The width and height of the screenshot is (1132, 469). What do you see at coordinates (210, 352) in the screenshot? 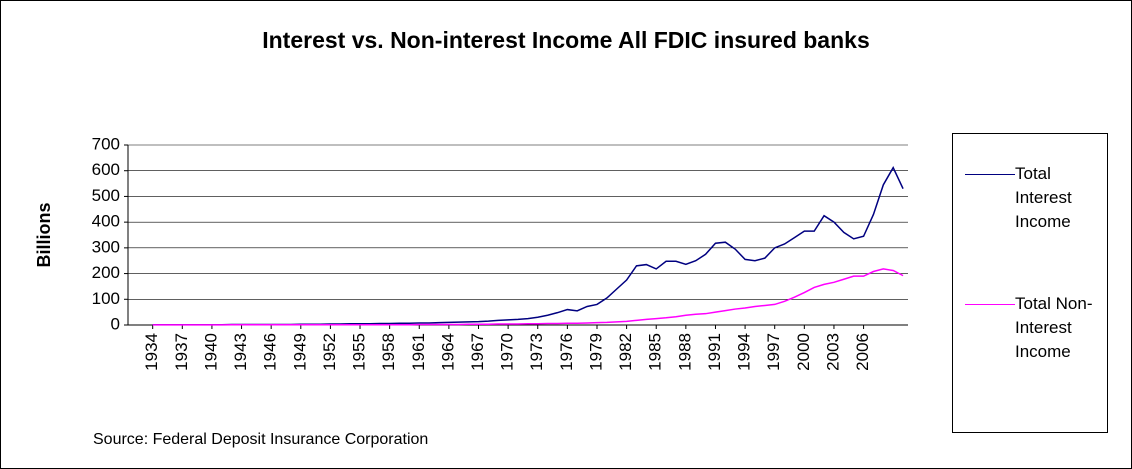
I see `x-tick-label: 1940` at bounding box center [210, 352].